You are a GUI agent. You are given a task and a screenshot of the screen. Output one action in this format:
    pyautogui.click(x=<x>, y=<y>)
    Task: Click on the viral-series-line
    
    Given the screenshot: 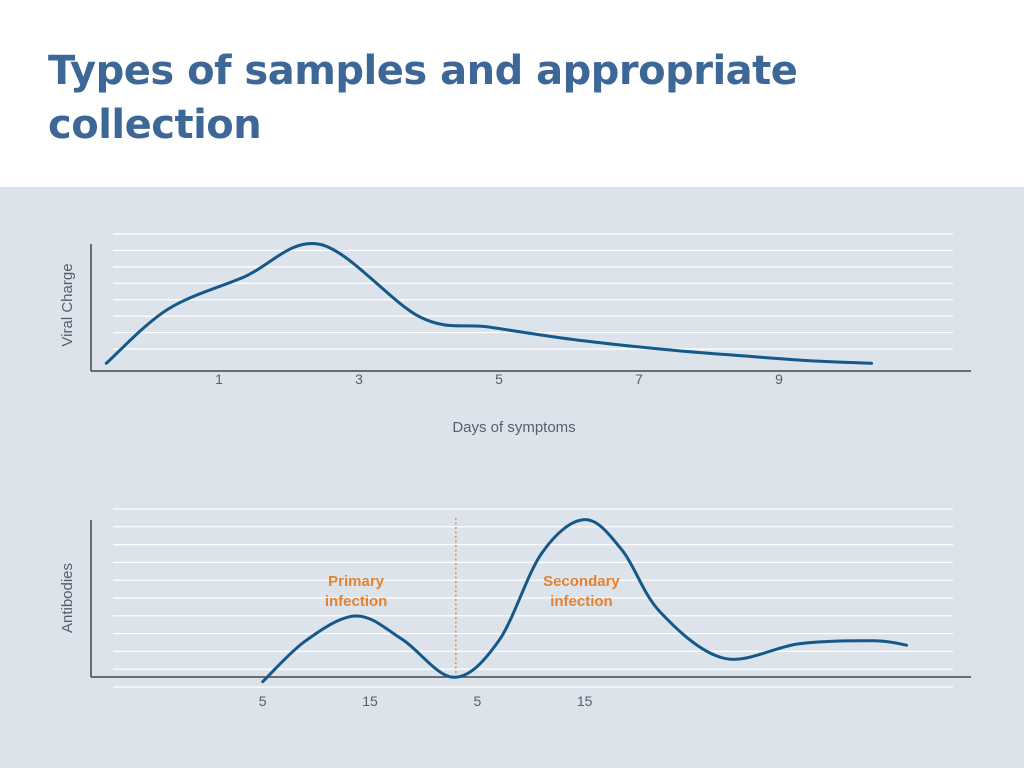 What is the action you would take?
    pyautogui.click(x=488, y=303)
    